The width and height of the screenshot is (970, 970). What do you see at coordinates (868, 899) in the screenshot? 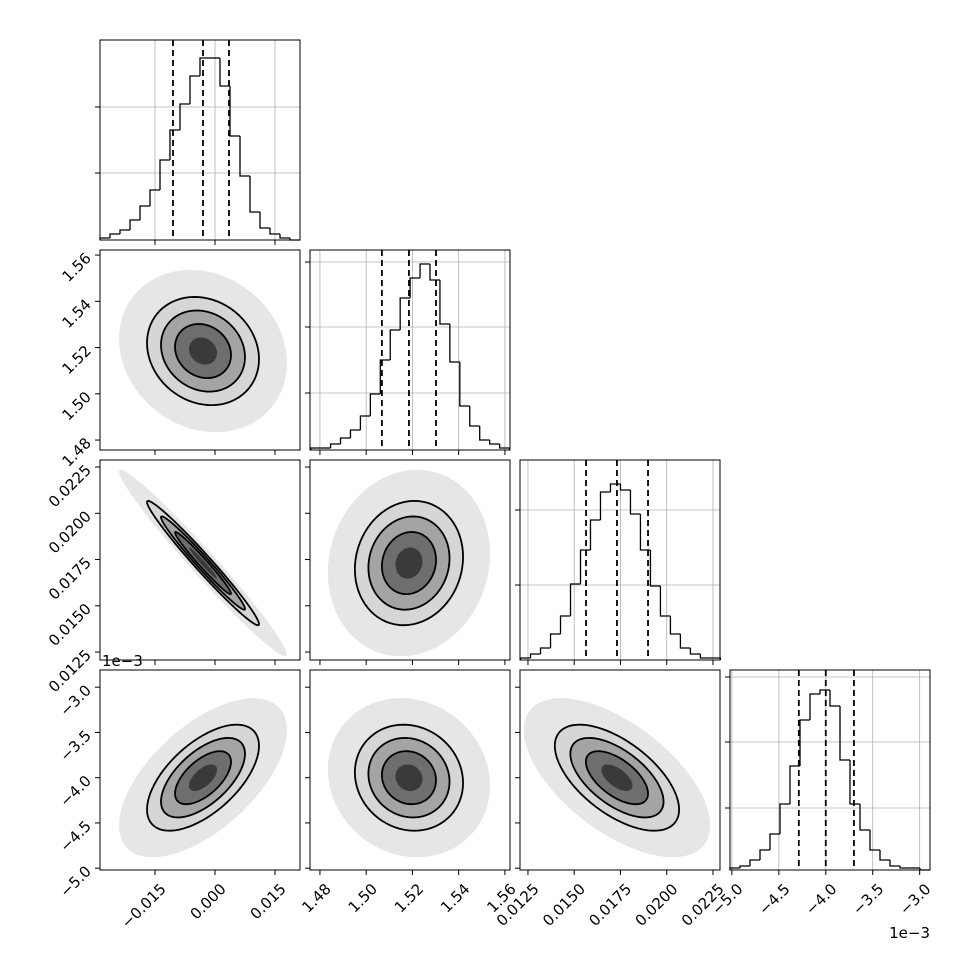
I see `x-tick-label: −3.5` at bounding box center [868, 899].